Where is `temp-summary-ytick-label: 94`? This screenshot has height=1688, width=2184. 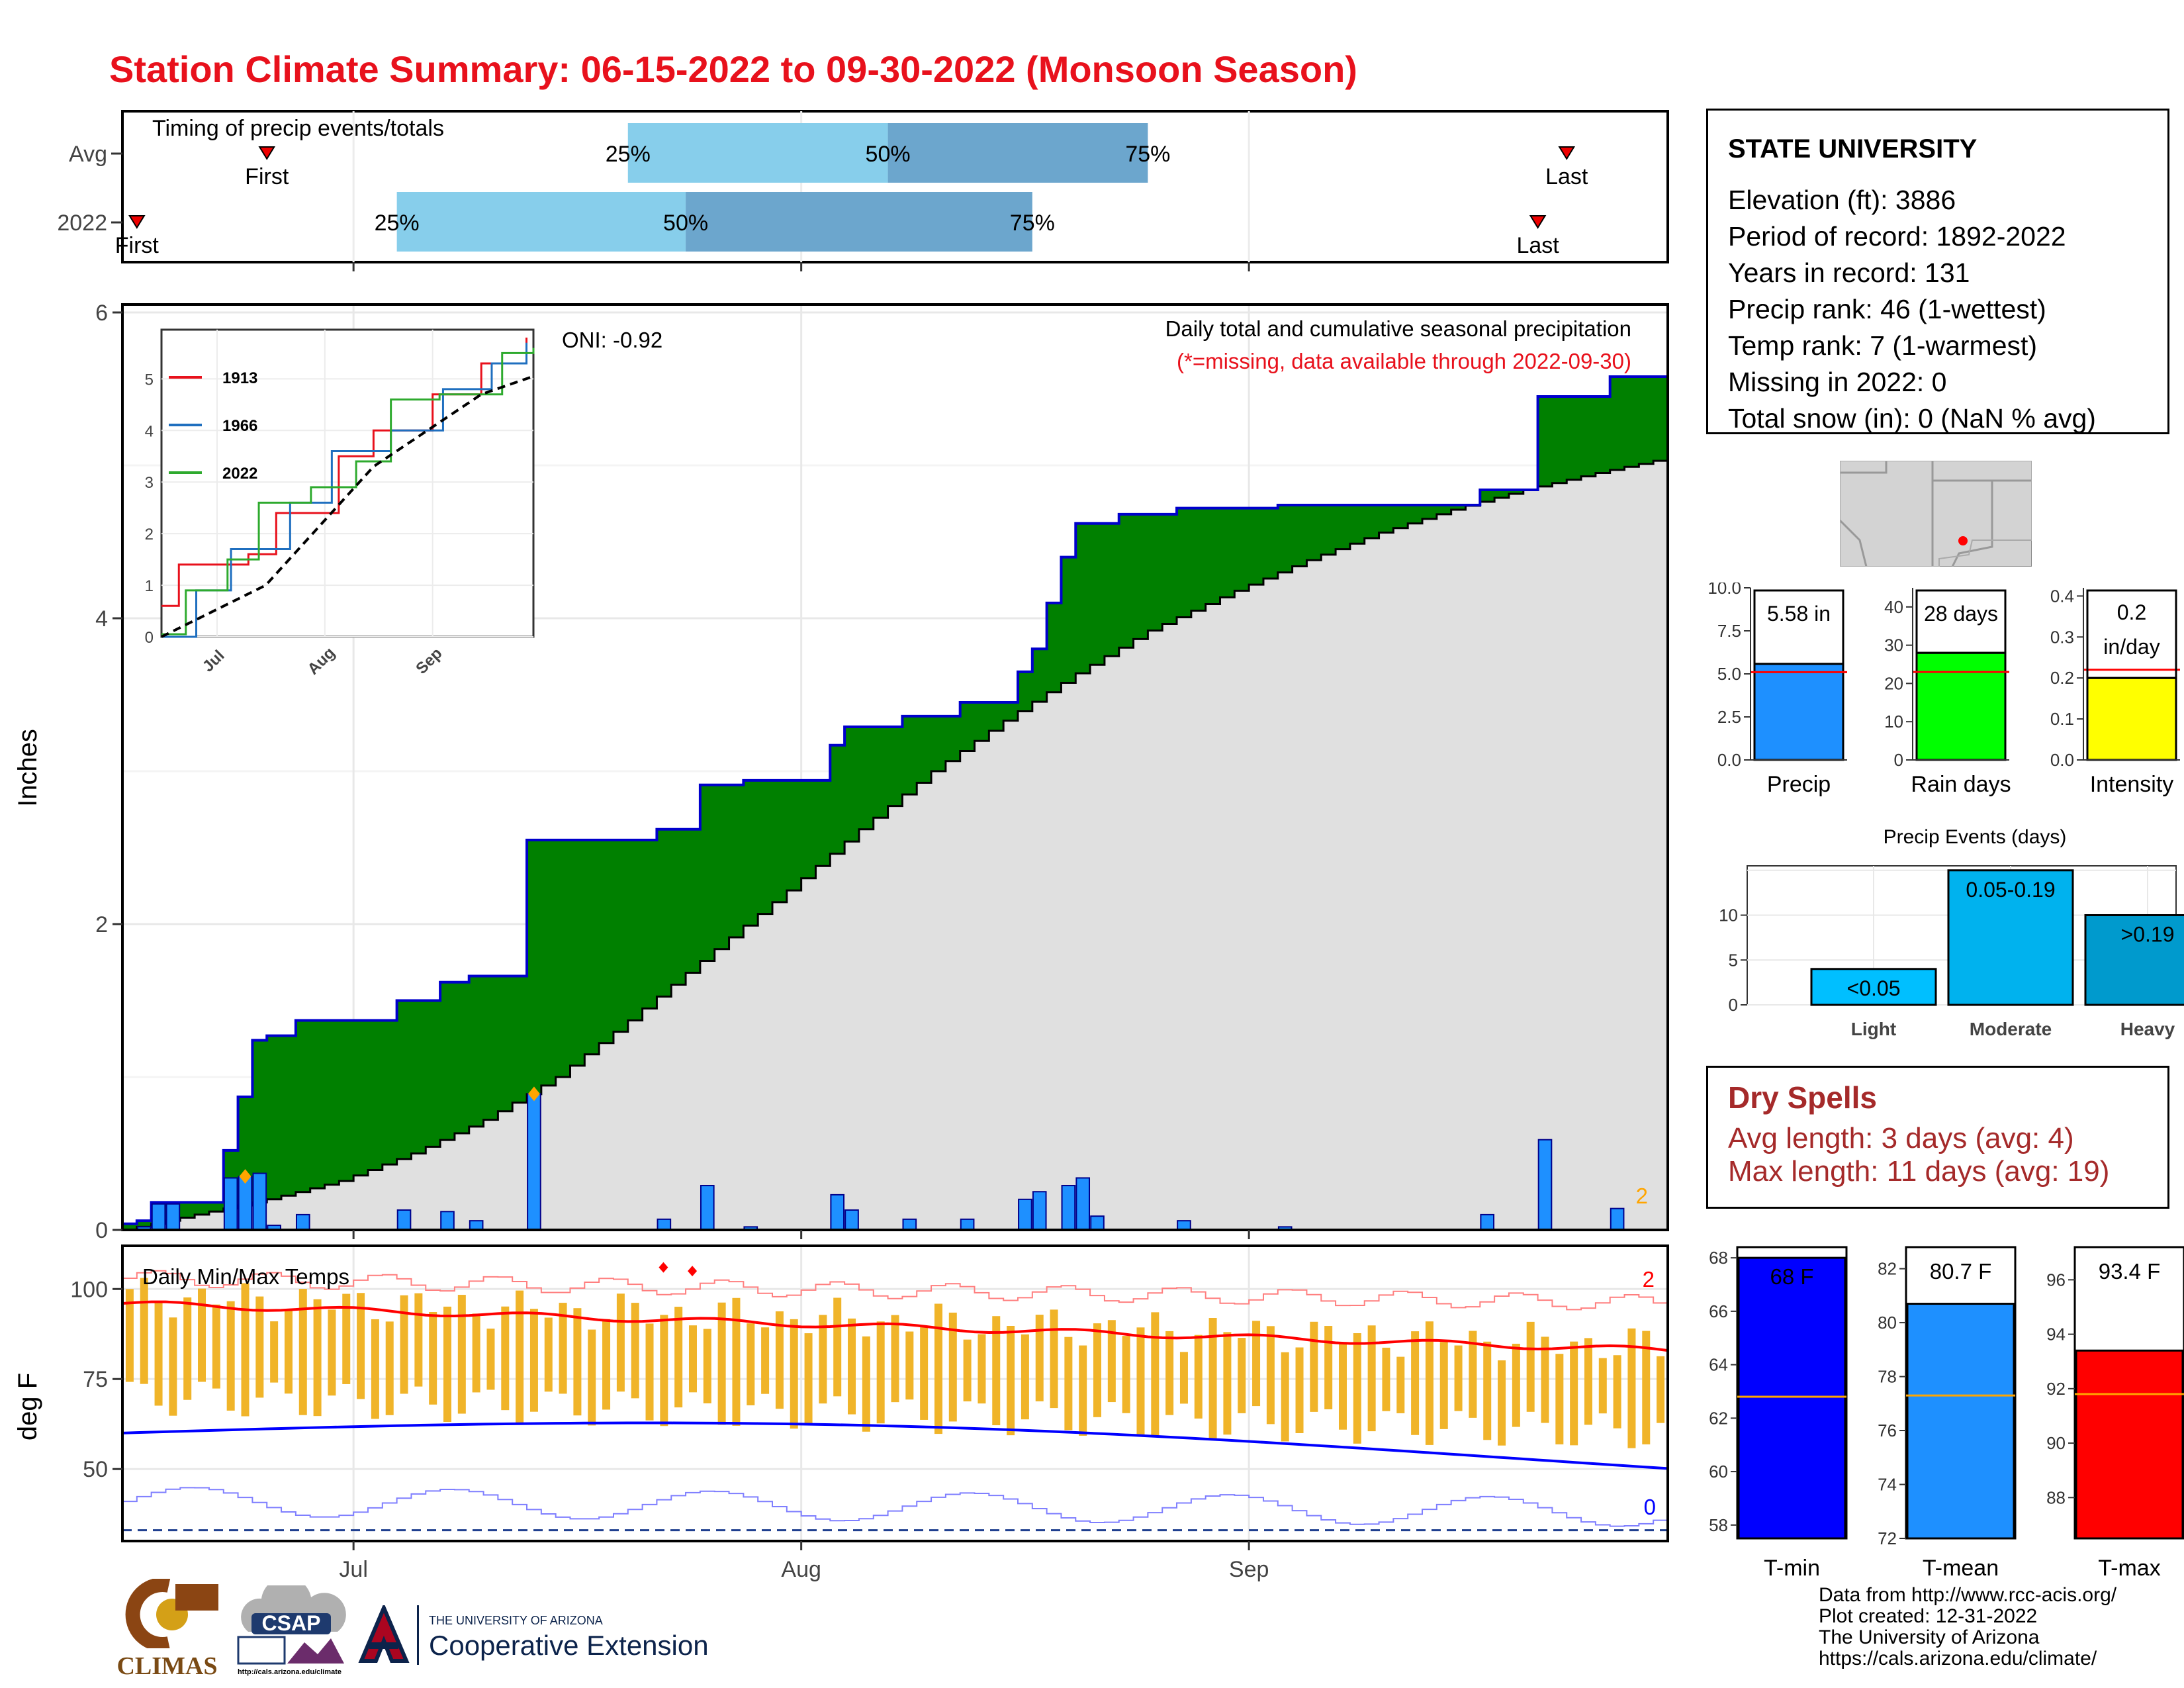 temp-summary-ytick-label: 94 is located at coordinates (2056, 1334).